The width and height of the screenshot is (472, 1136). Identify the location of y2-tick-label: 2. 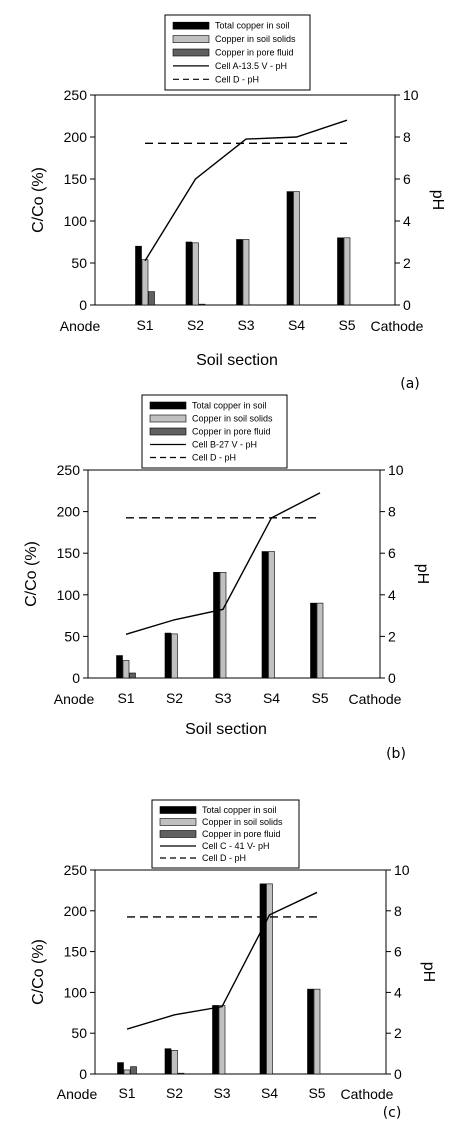
(392, 636).